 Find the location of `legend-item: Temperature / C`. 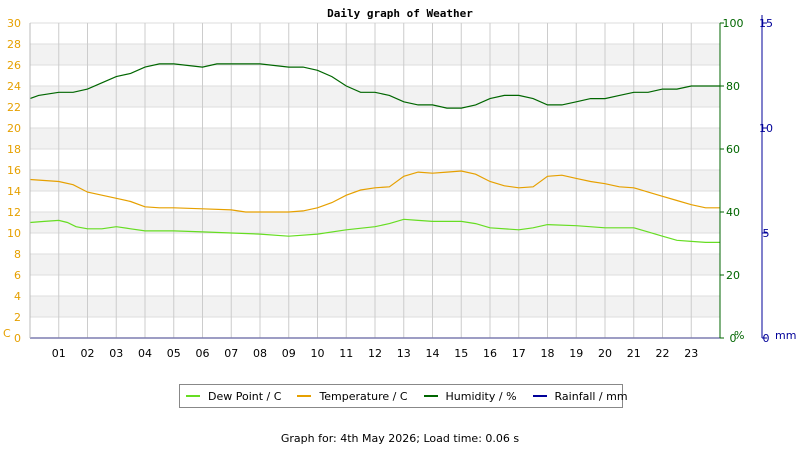

legend-item: Temperature / C is located at coordinates (351, 396).